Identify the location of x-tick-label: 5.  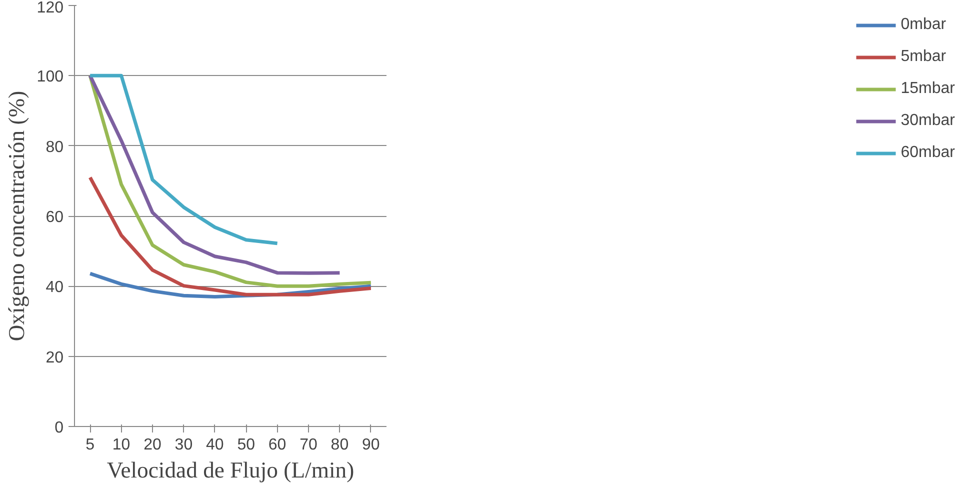
(90, 445).